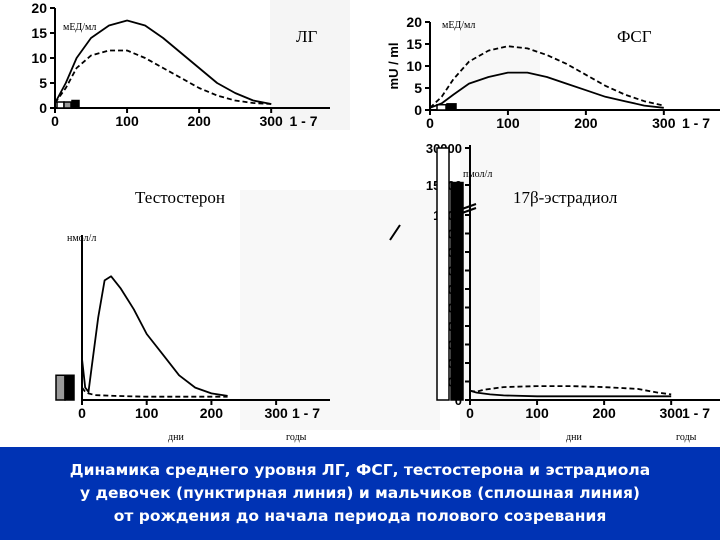 This screenshot has width=720, height=540. I want to click on testosterone-x-years: годы, so click(296, 437).